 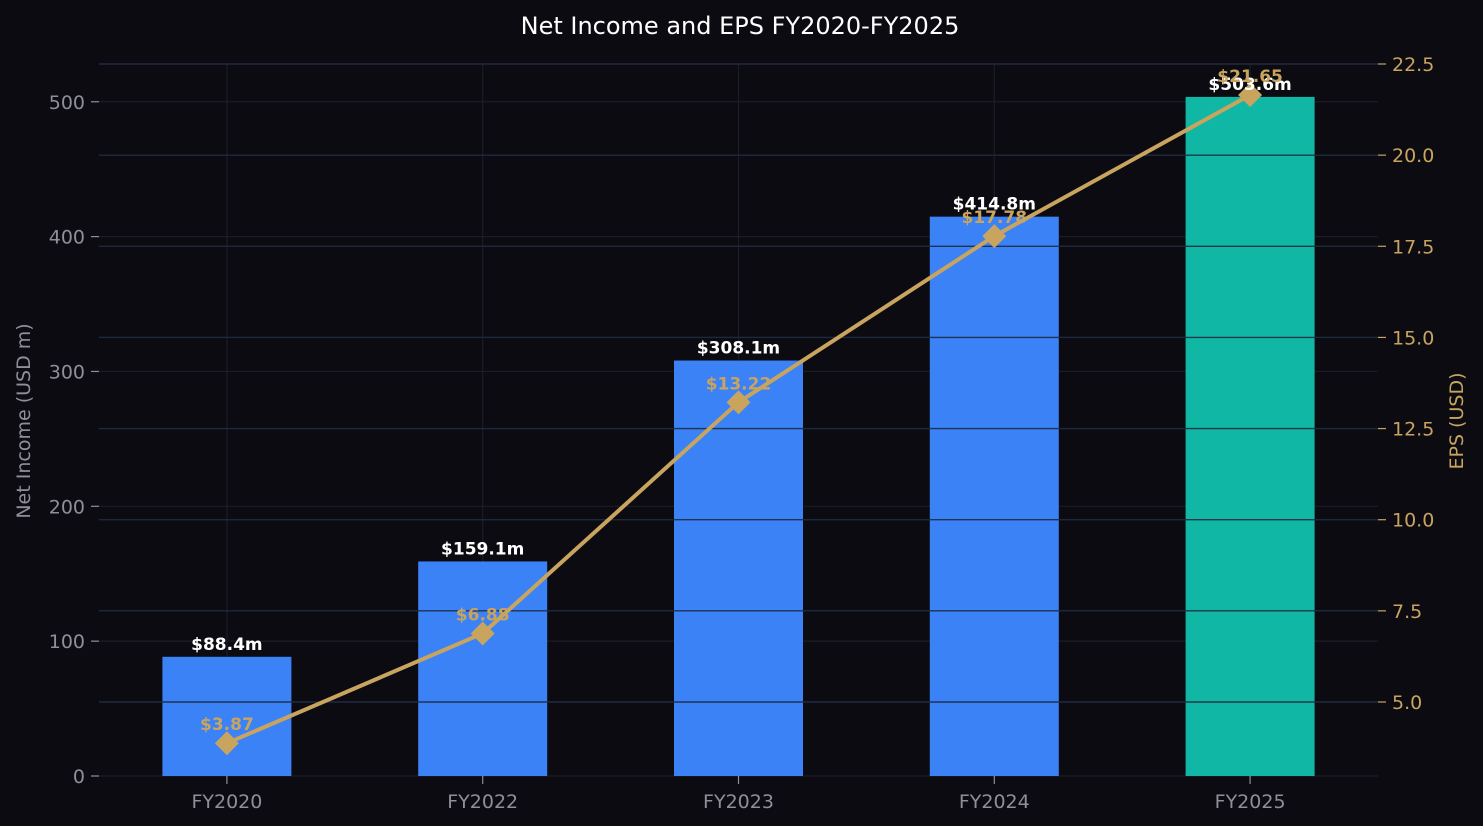 I want to click on y-tick-label: 500, so click(x=67, y=103).